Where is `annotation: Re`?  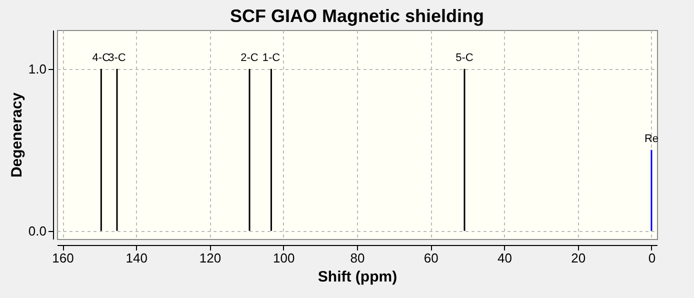 annotation: Re is located at coordinates (651, 138).